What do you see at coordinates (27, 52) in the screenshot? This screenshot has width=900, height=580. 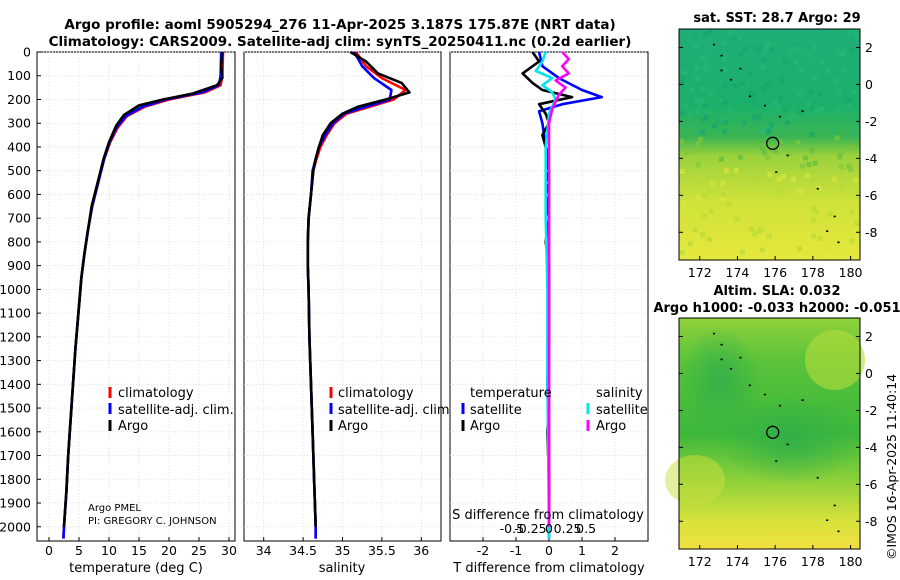 I see `depth-tick-label: 0` at bounding box center [27, 52].